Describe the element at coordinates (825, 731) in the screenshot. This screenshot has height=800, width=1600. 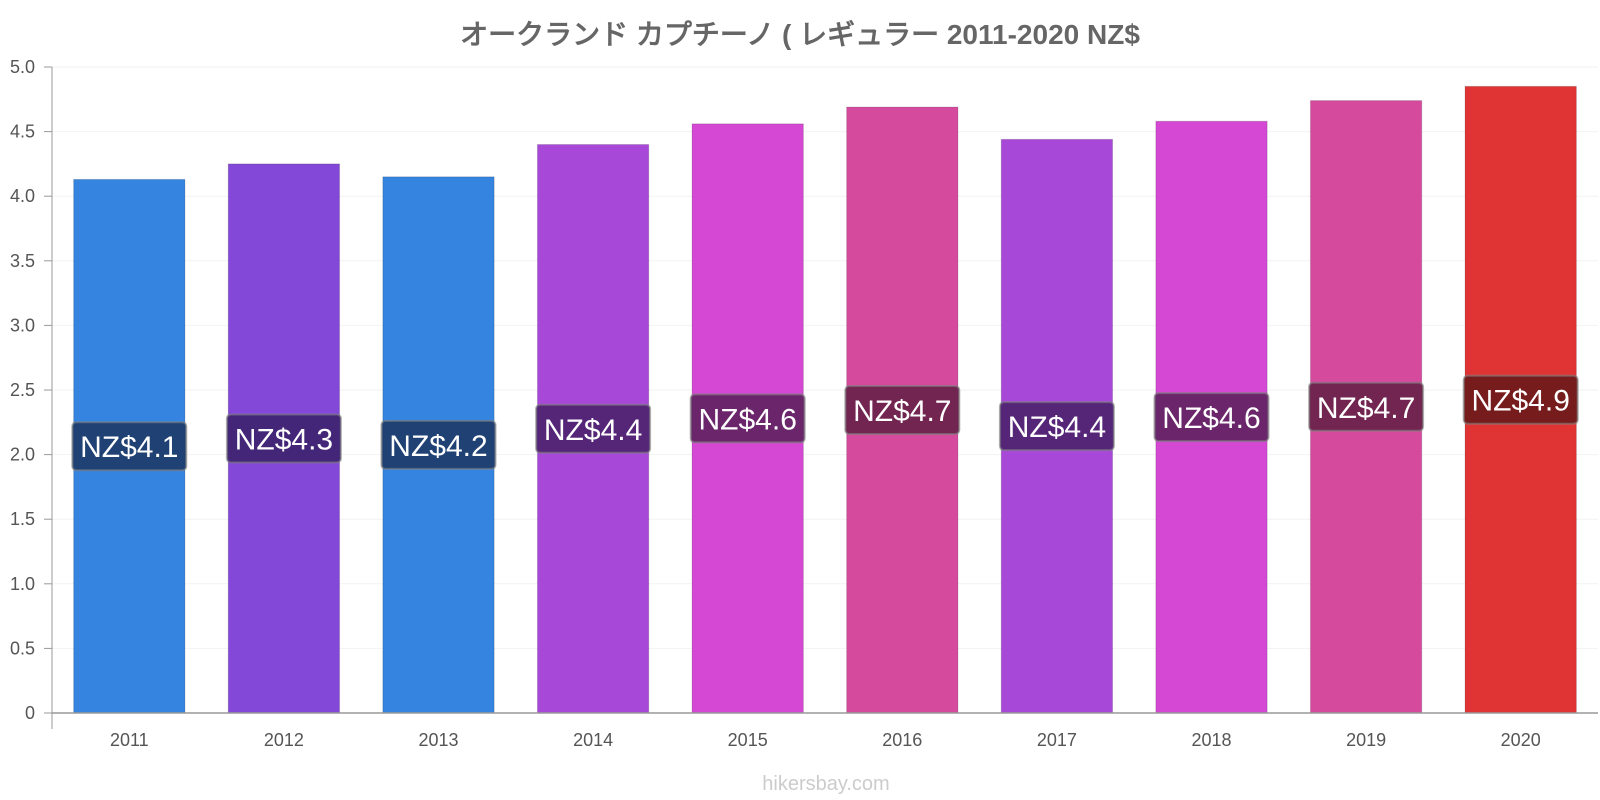
I see `x-axis: 2011 2012 2013 2014 2015 2016 2017 2018 2019 2020` at that location.